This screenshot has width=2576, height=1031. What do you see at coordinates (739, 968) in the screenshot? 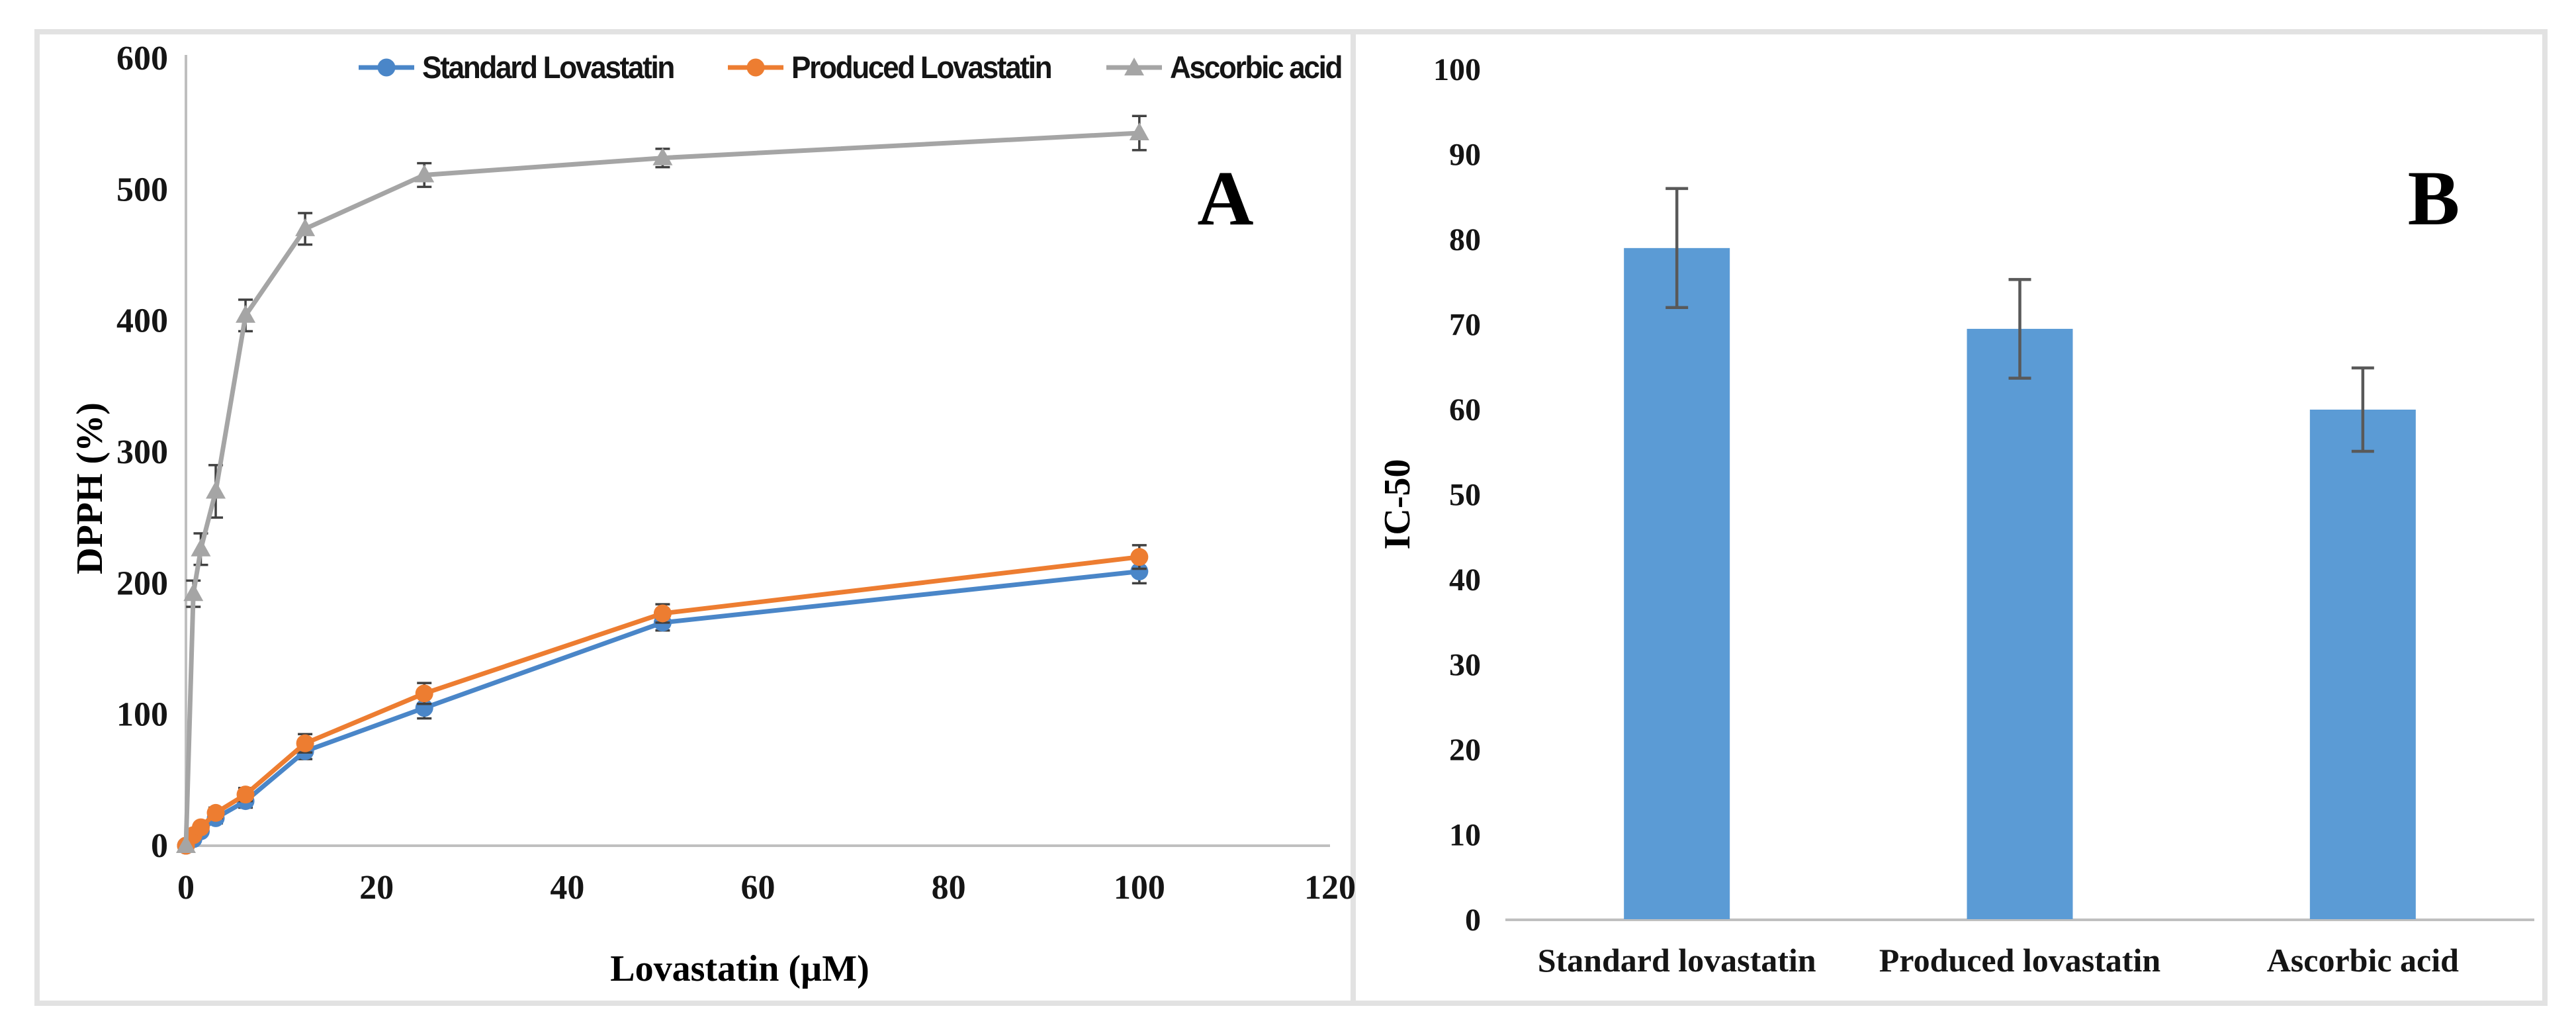
I see `x-axis-title-lovastatin: Lovastatin (µM)` at bounding box center [739, 968].